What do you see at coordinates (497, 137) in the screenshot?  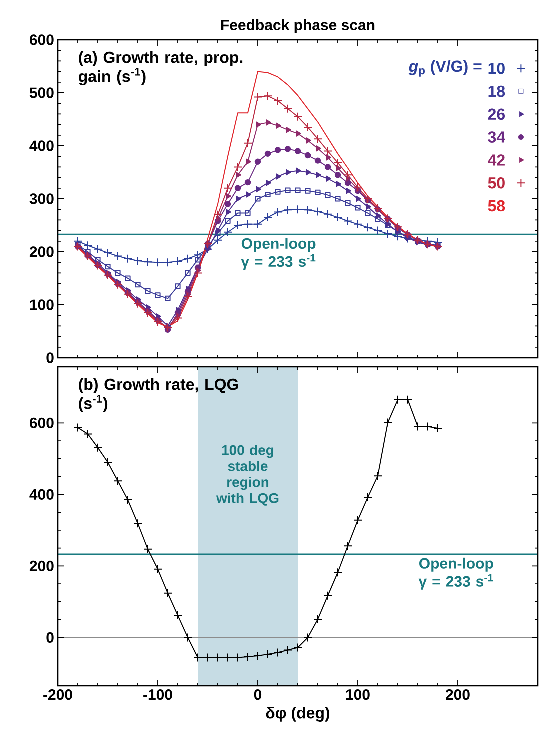 I see `legend-label: 34` at bounding box center [497, 137].